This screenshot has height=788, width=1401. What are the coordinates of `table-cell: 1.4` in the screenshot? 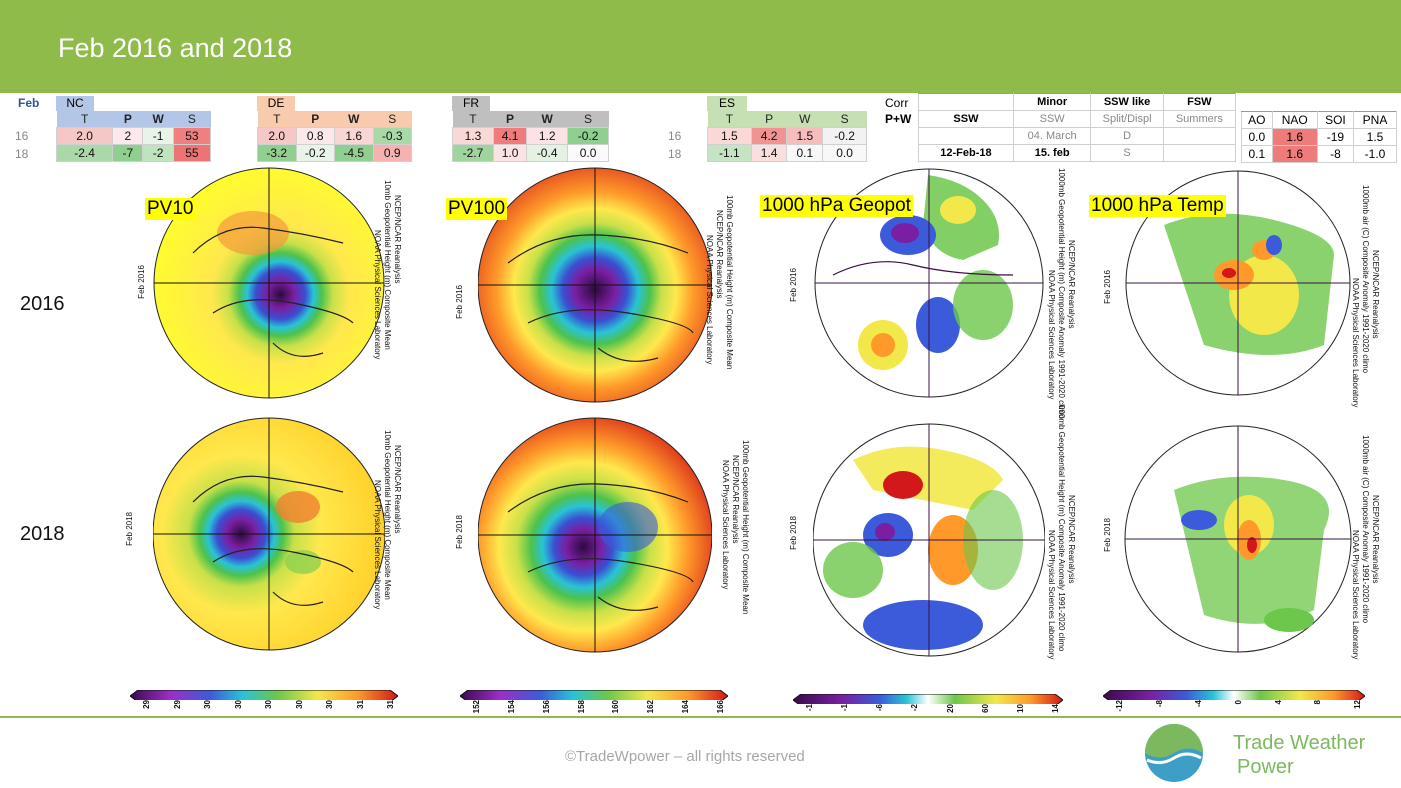 It's located at (769, 153).